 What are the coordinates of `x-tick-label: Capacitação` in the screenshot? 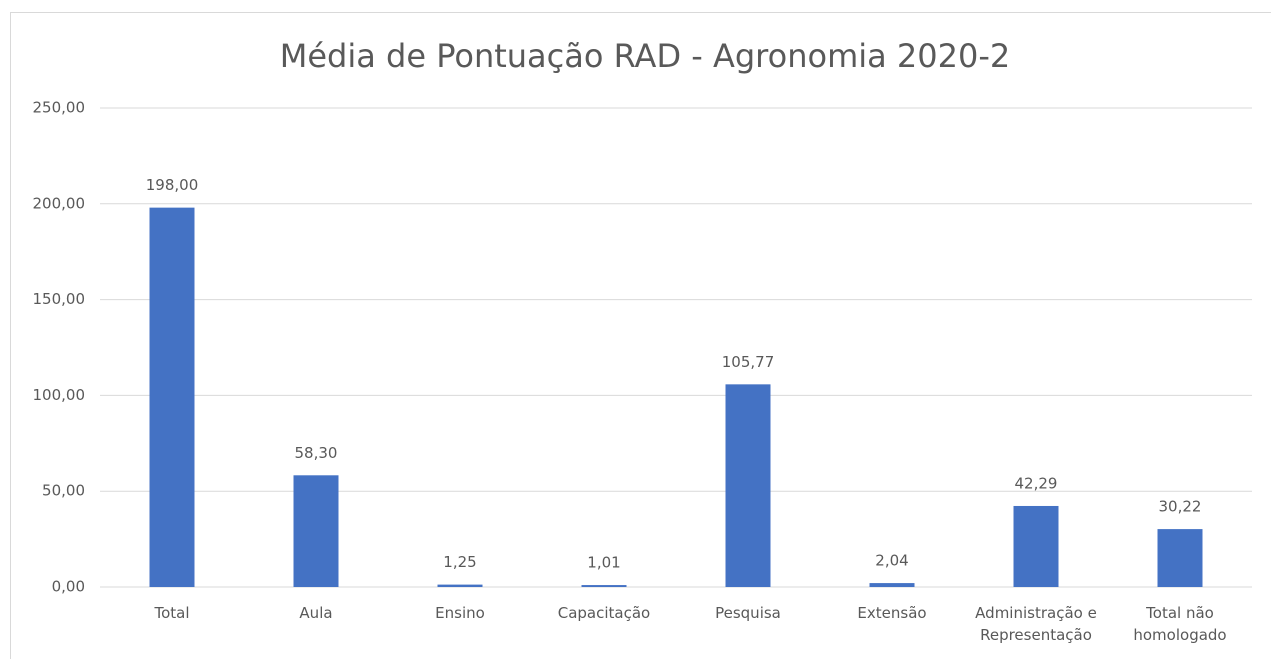 It's located at (604, 613).